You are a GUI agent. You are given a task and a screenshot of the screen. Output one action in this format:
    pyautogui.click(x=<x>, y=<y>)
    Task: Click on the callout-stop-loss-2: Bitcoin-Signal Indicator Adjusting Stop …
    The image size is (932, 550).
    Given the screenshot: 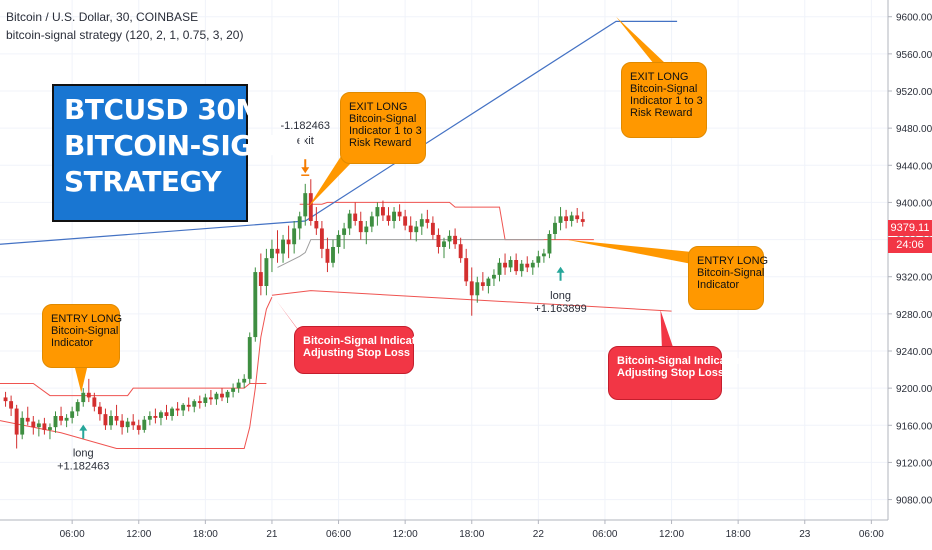 What is the action you would take?
    pyautogui.click(x=674, y=373)
    